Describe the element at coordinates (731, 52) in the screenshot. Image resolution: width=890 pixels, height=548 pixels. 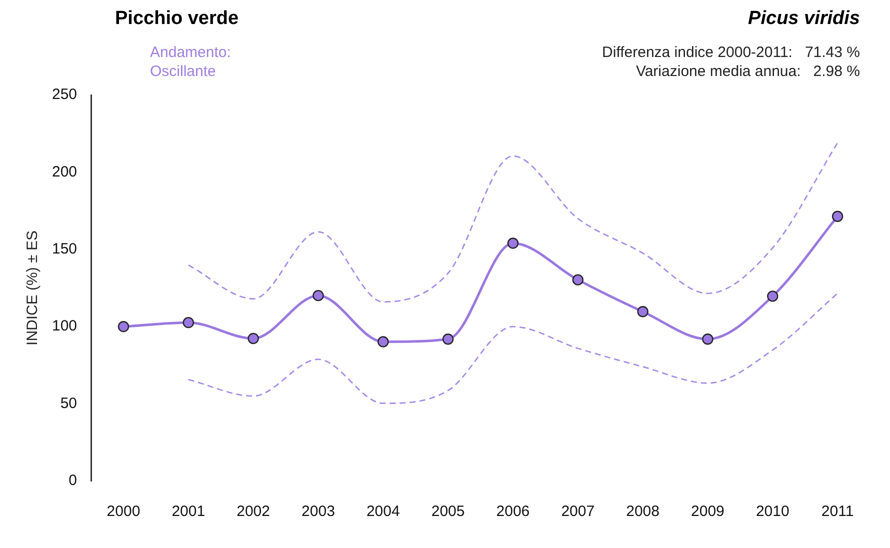
I see `text: Differenza indice 2000-2011: 71.43 %` at that location.